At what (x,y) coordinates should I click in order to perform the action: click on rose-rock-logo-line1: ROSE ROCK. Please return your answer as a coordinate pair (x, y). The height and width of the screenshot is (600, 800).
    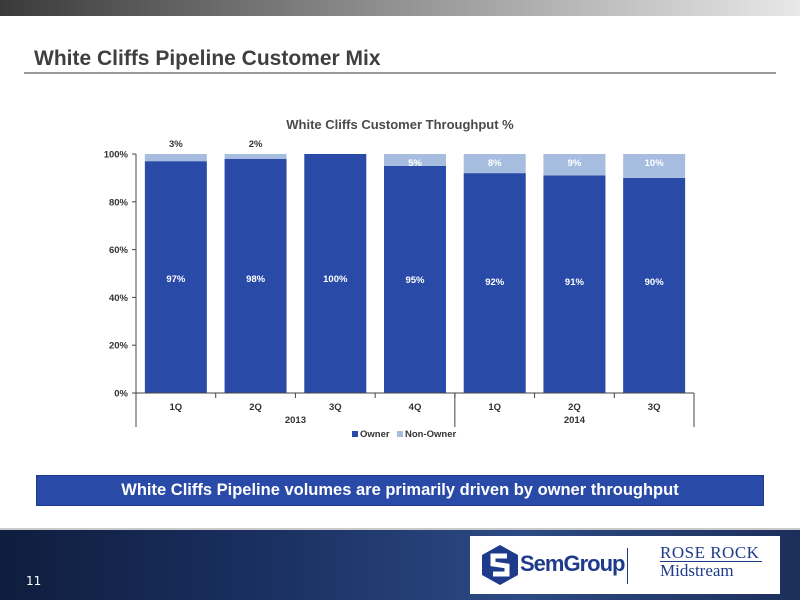
    Looking at the image, I should click on (711, 553).